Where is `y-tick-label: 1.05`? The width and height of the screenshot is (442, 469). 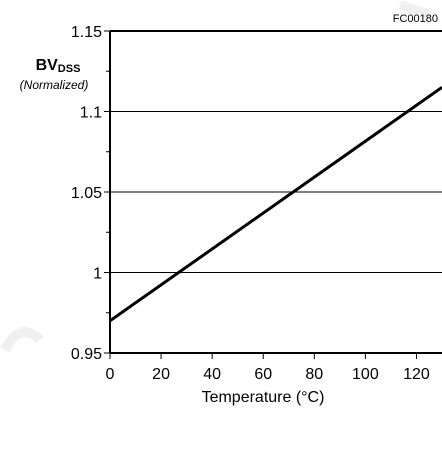
y-tick-label: 1.05 is located at coordinates (86, 193).